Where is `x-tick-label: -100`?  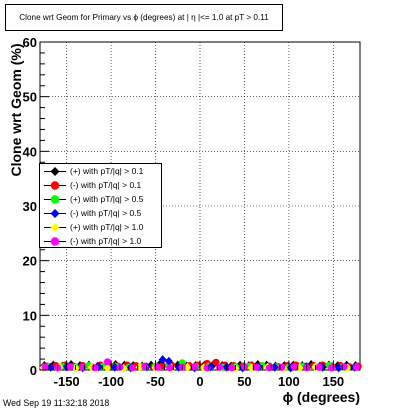 x-tick-label: -100 is located at coordinates (111, 381).